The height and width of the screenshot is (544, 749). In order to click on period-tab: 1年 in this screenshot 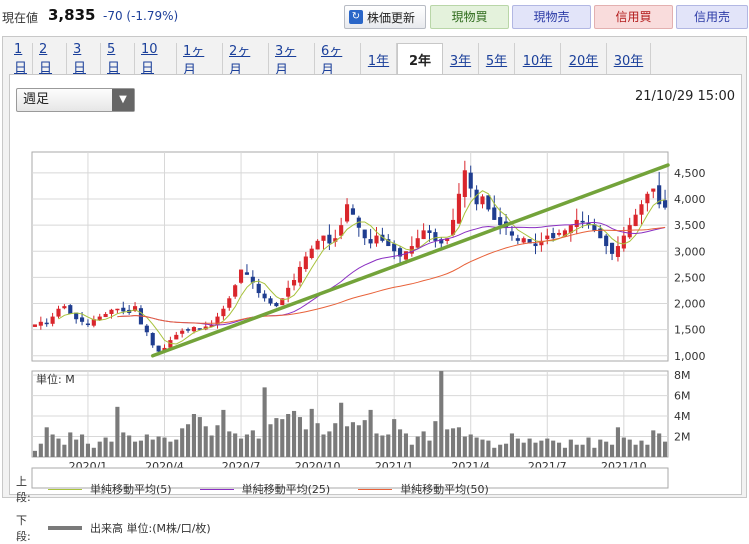, I will do `click(379, 59)`.